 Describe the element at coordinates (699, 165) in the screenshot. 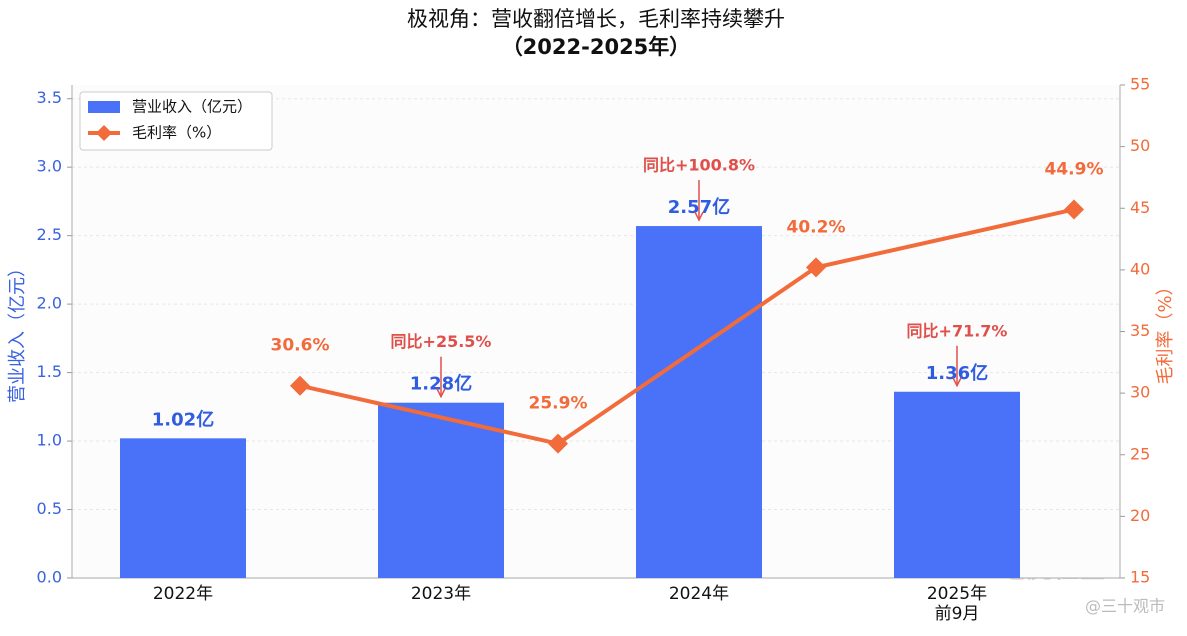

I see `yoy-label: 同比+100.8%` at that location.